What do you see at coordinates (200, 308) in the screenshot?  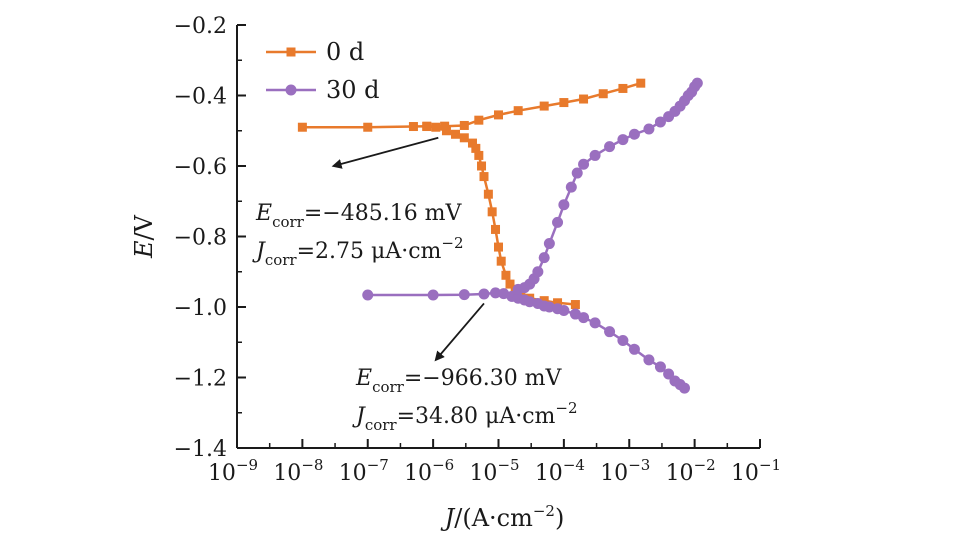 I see `y-tick-label: −1.0` at bounding box center [200, 308].